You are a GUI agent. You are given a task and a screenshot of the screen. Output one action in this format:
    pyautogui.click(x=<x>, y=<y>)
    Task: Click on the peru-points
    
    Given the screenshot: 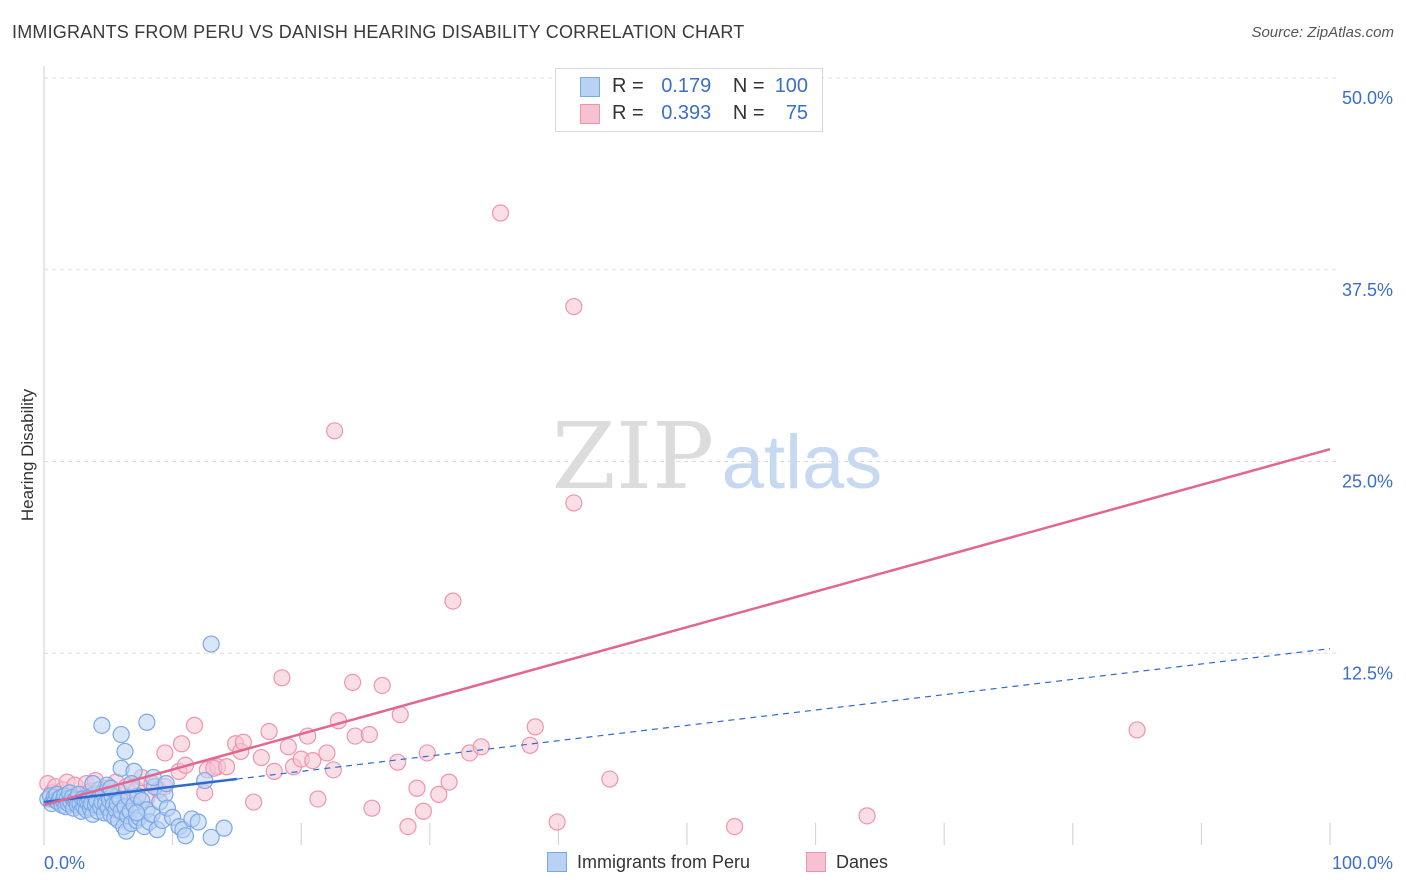 What is the action you would take?
    pyautogui.click(x=136, y=740)
    